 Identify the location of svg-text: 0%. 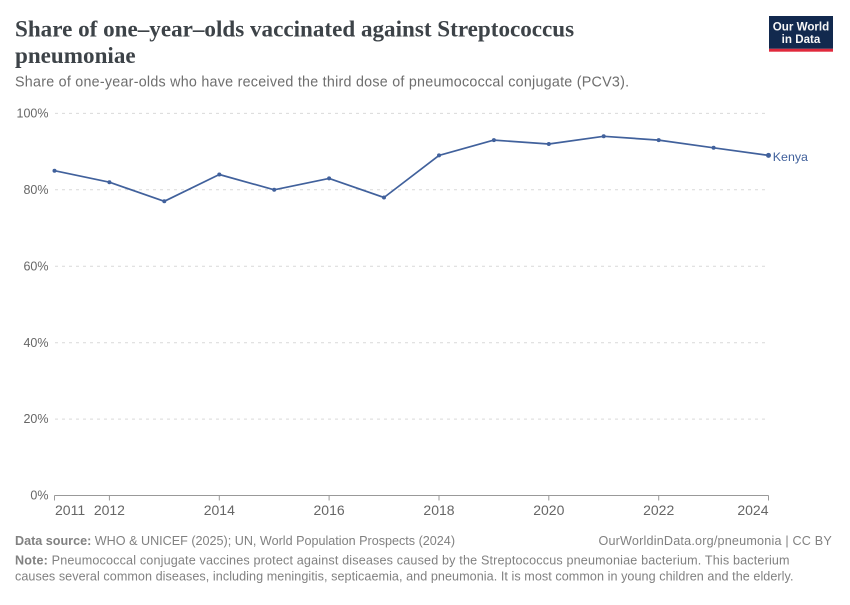
(39, 496).